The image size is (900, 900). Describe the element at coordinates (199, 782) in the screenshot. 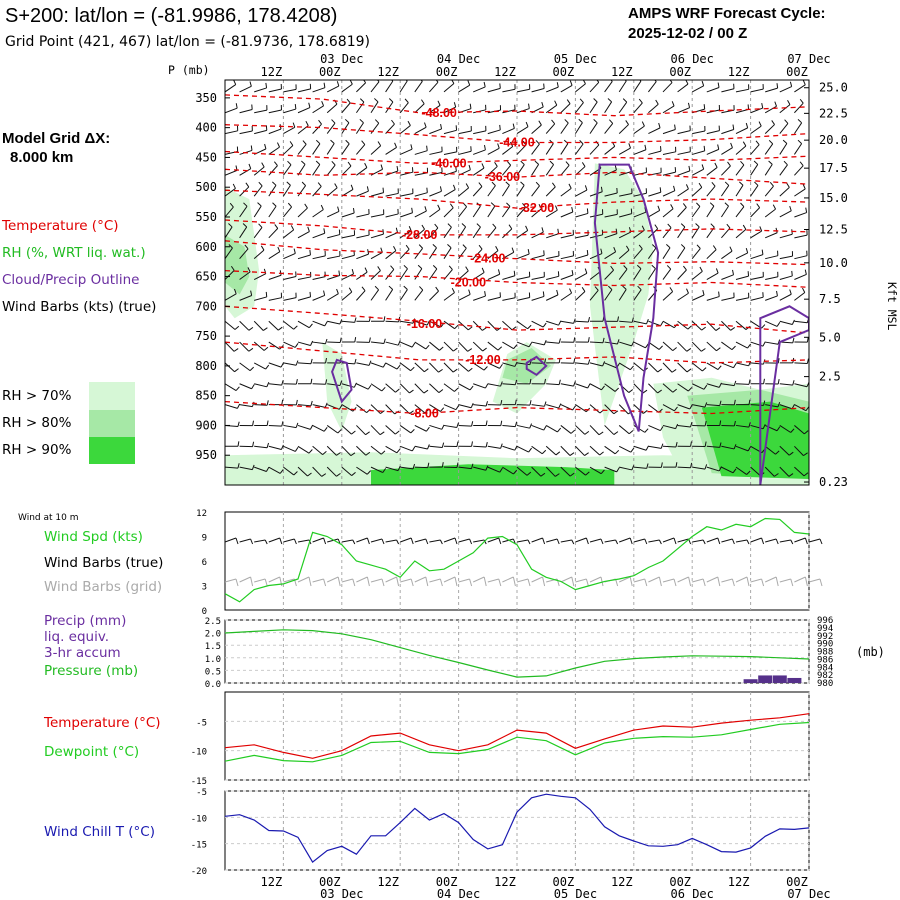

I see `temp-ytick--15: -15` at that location.